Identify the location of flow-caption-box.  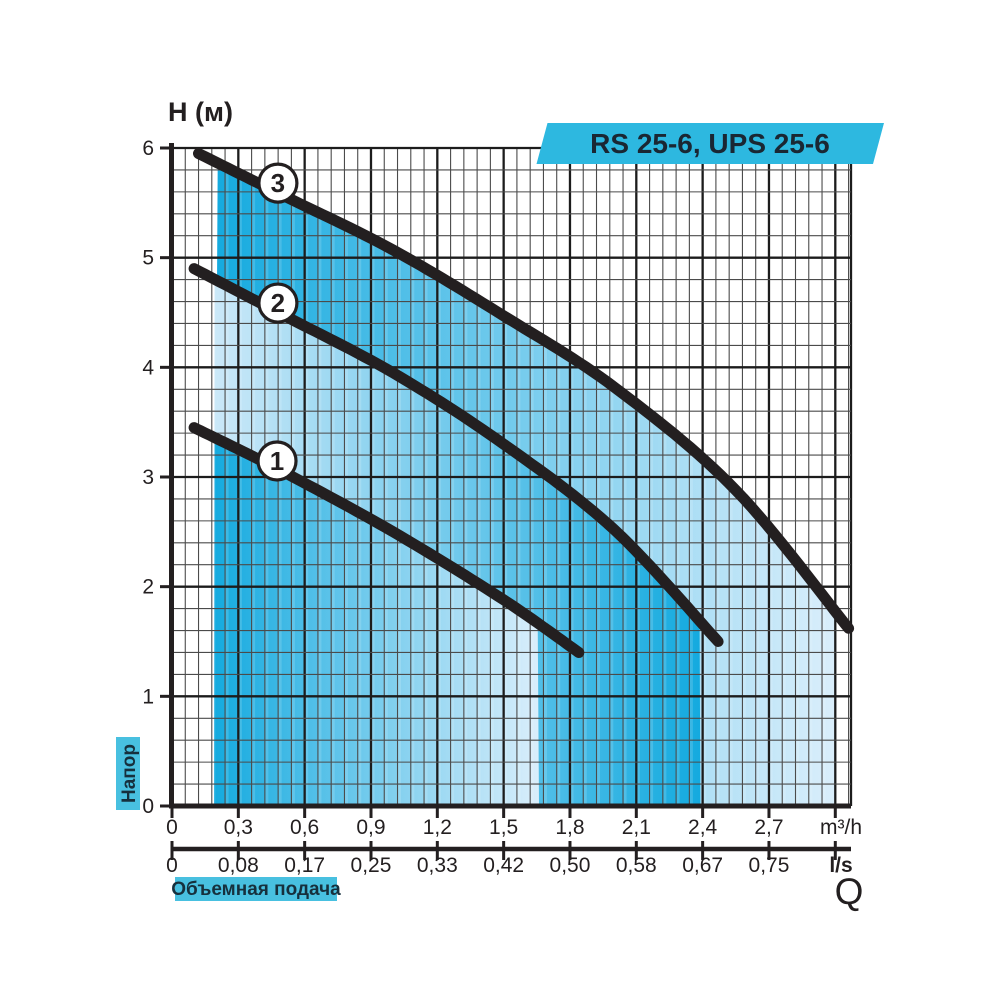
(256, 889).